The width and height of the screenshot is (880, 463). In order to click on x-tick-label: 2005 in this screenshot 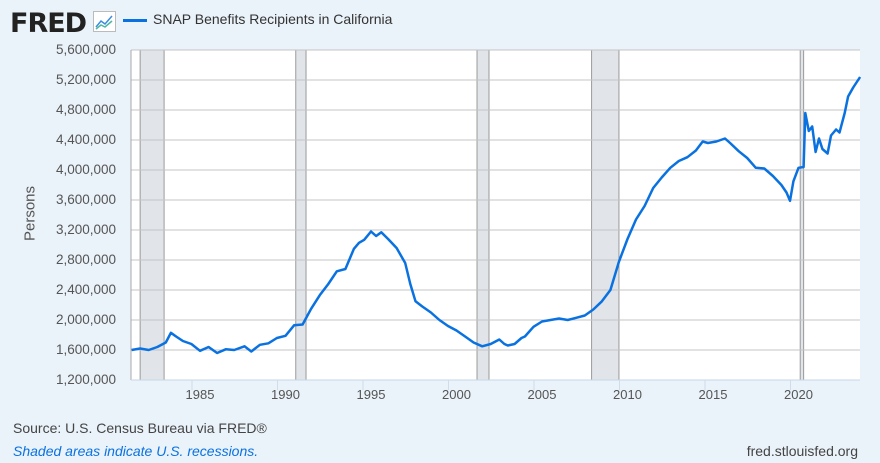, I will do `click(542, 394)`.